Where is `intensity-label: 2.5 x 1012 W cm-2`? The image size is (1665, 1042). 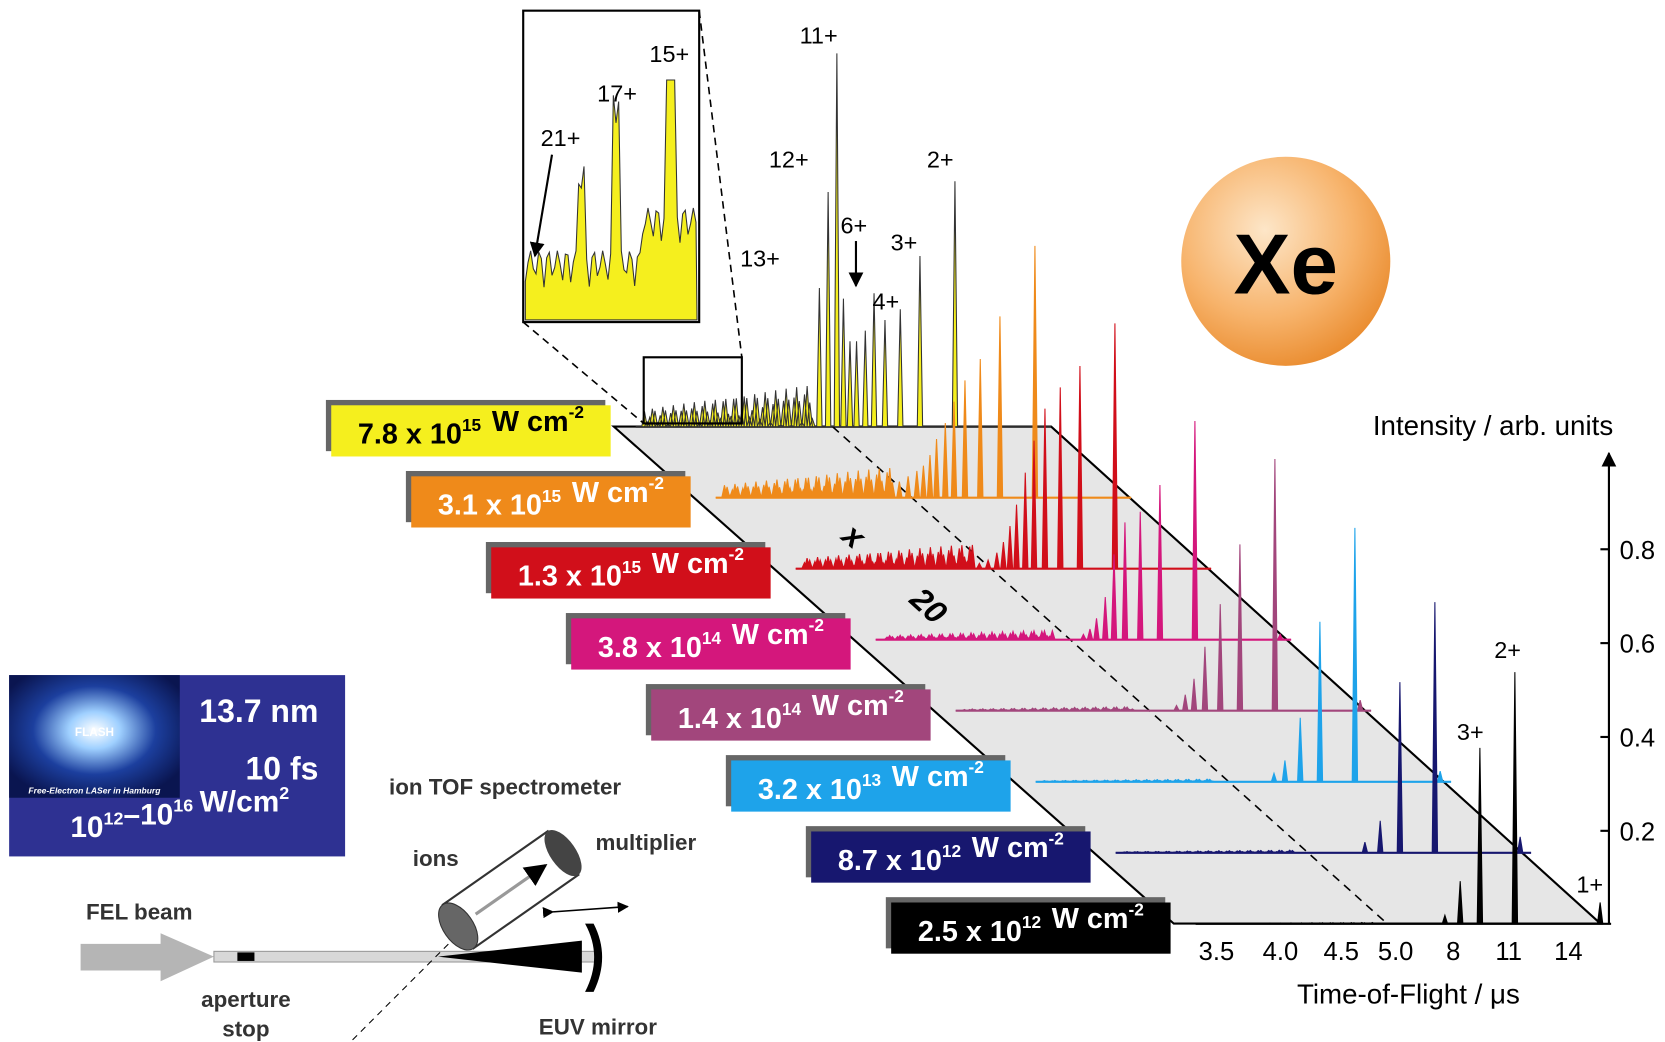
intensity-label: 2.5 x 1012 W cm-2 is located at coordinates (1031, 923).